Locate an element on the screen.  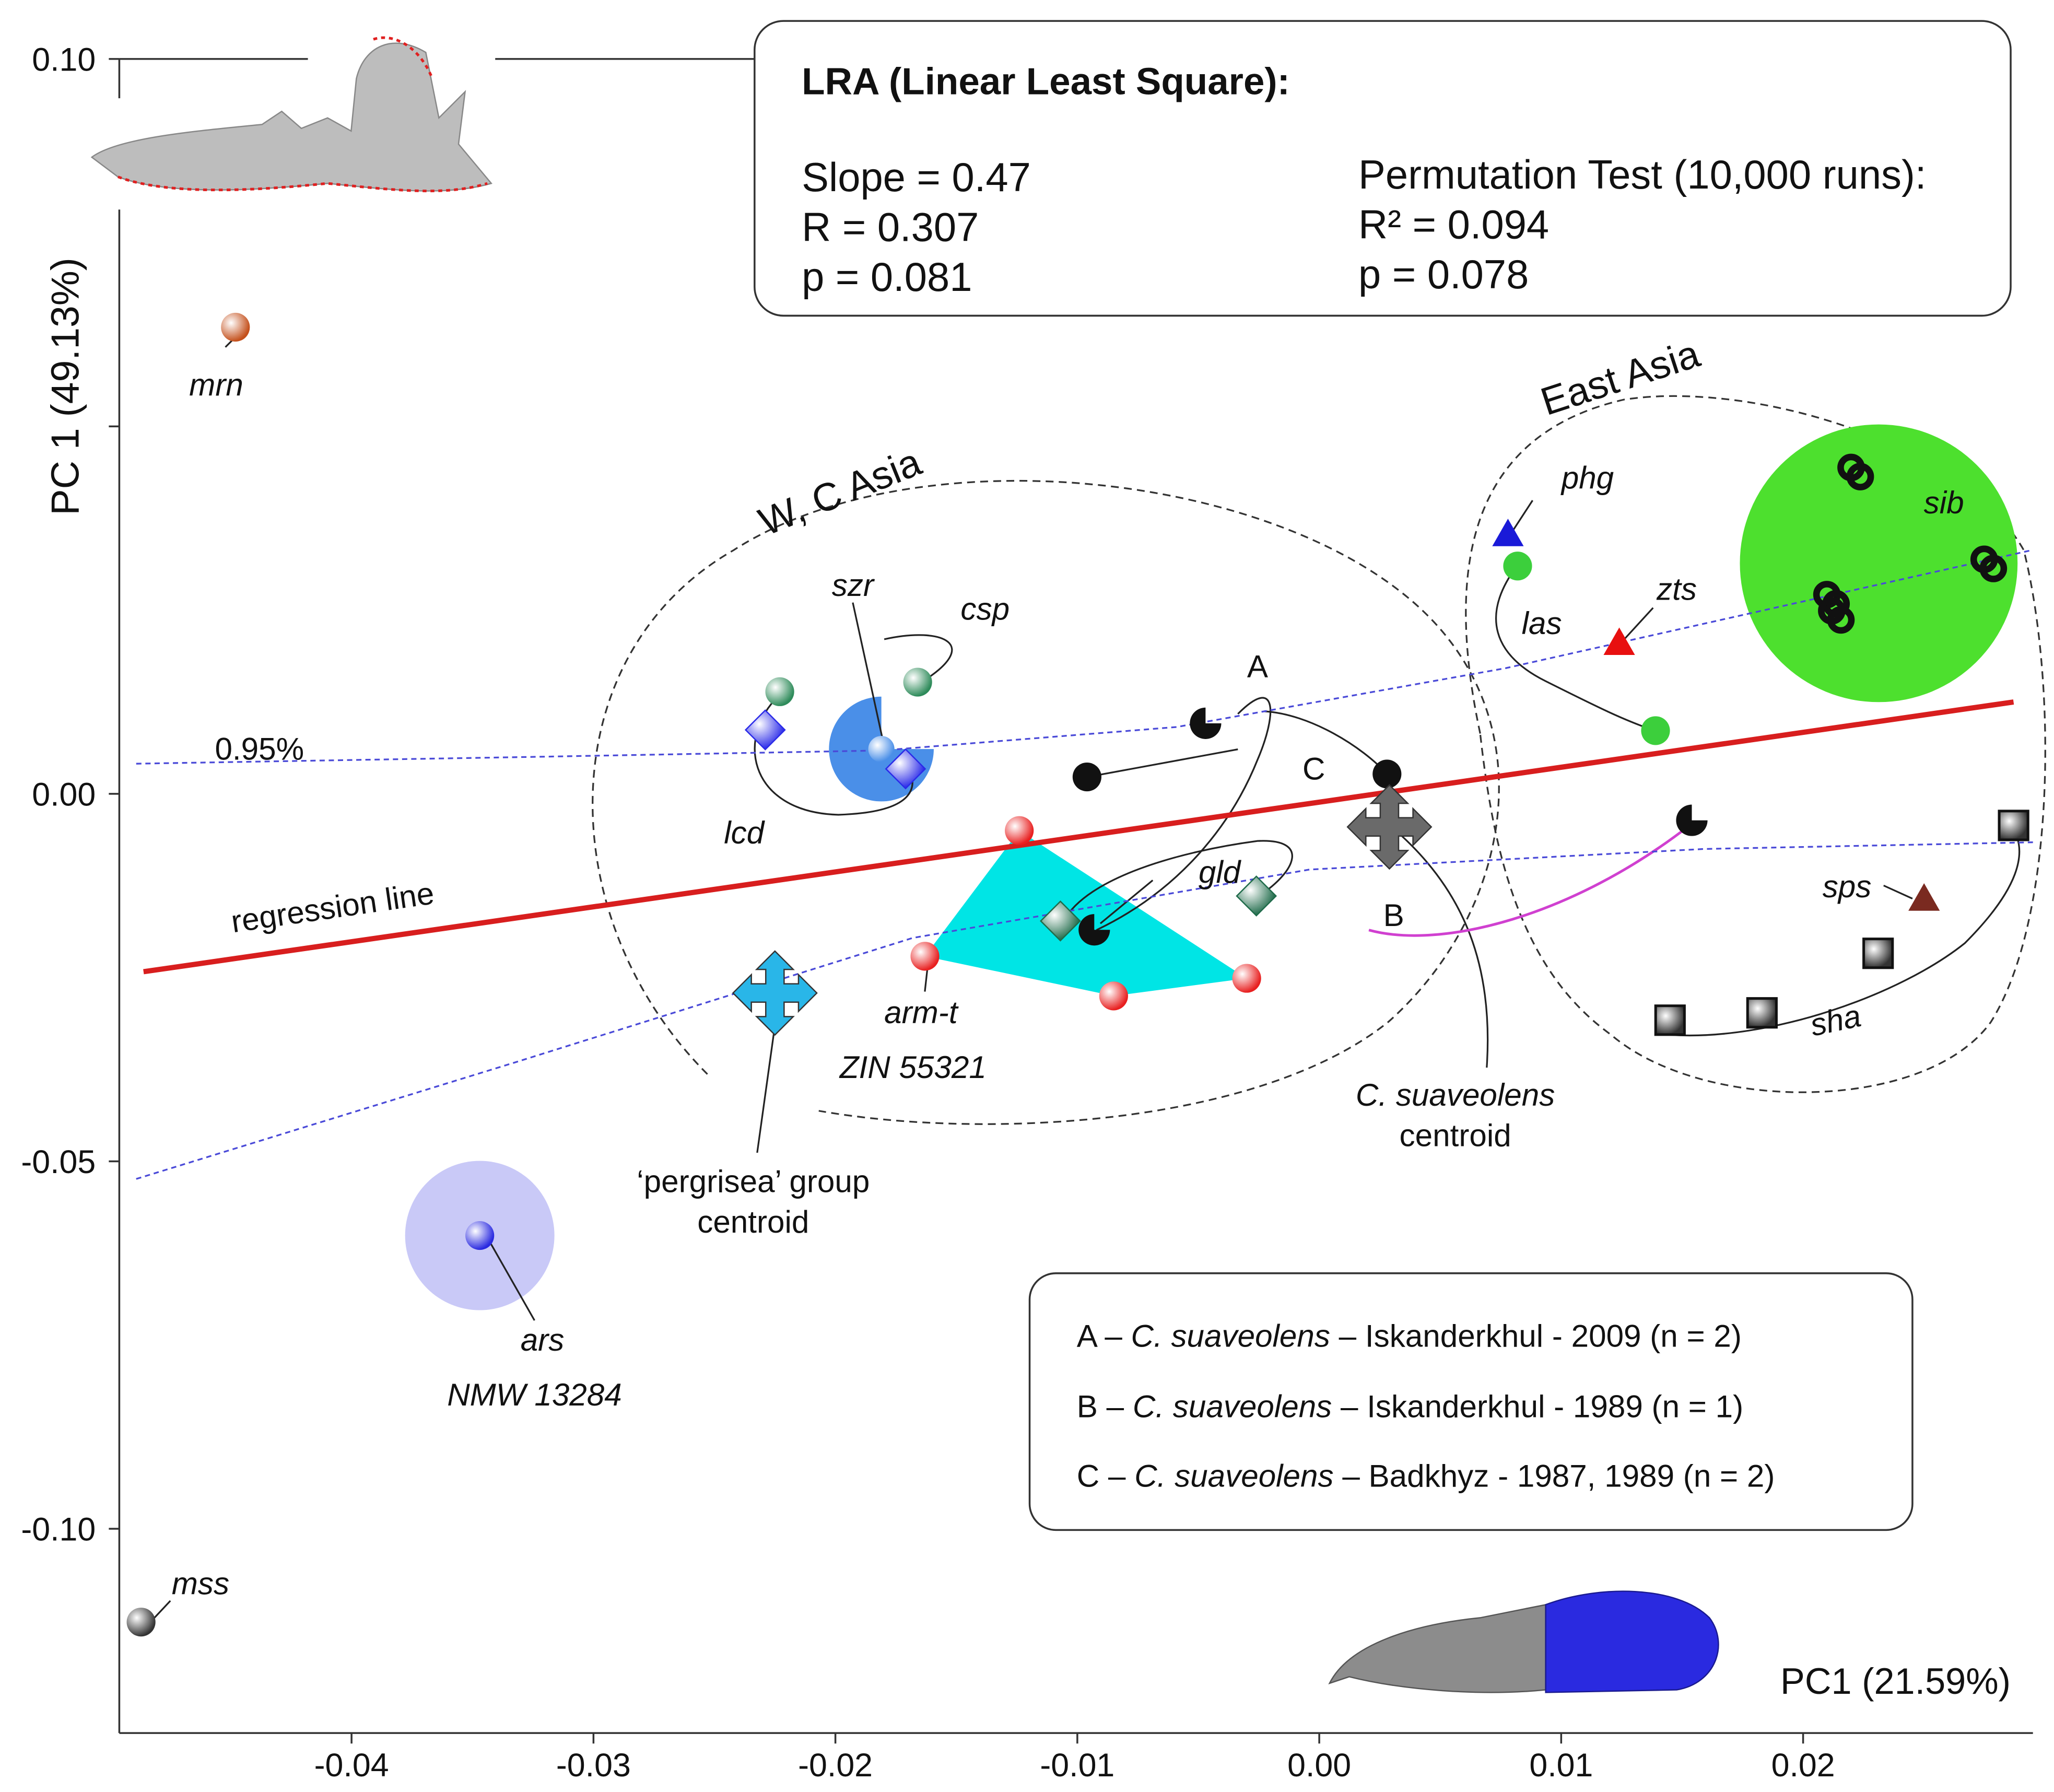
stat: p = 0.081 is located at coordinates (887, 278).